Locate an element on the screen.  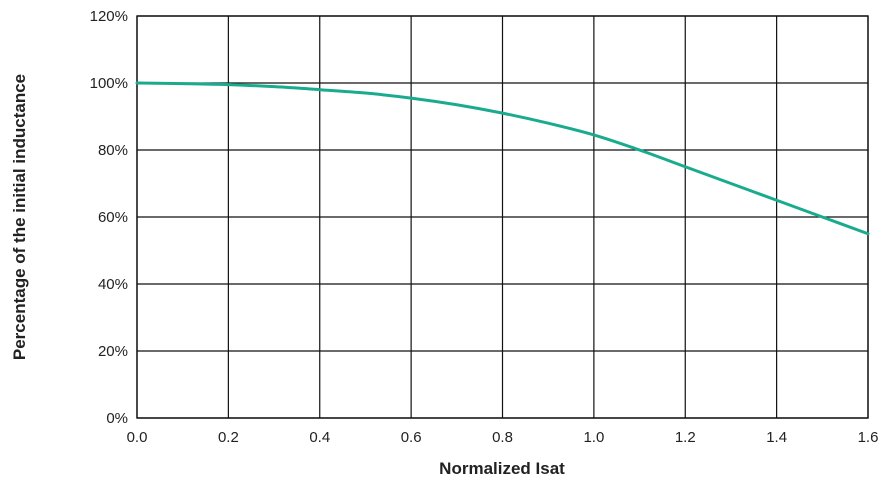
x-tick-label: 0.6 is located at coordinates (411, 437).